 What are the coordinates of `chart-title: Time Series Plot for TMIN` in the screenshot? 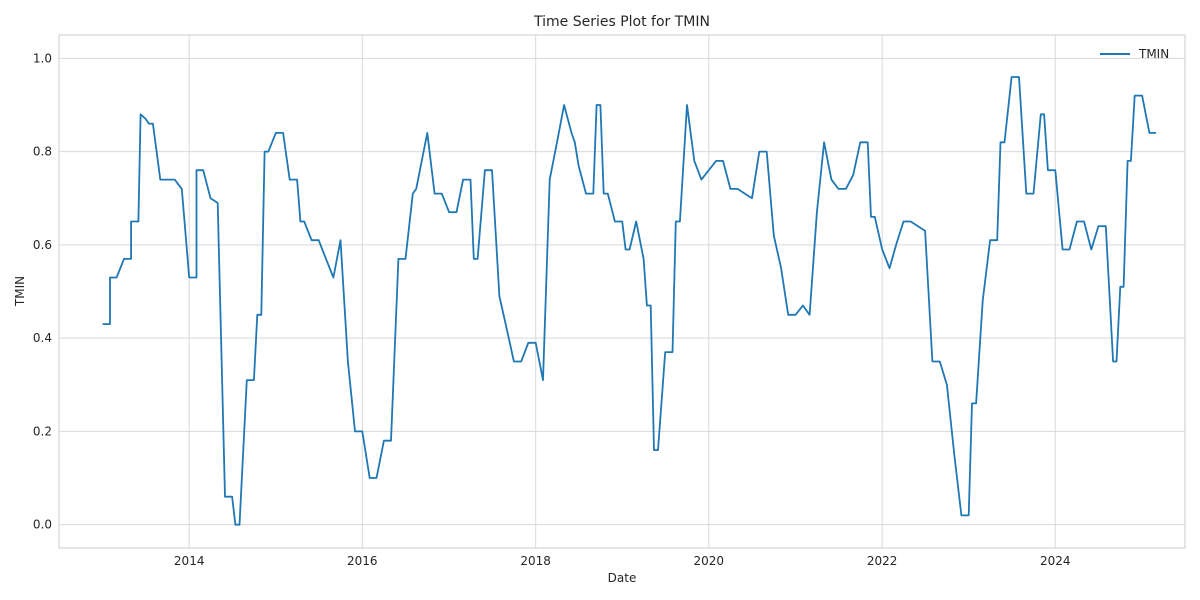 It's located at (621, 22).